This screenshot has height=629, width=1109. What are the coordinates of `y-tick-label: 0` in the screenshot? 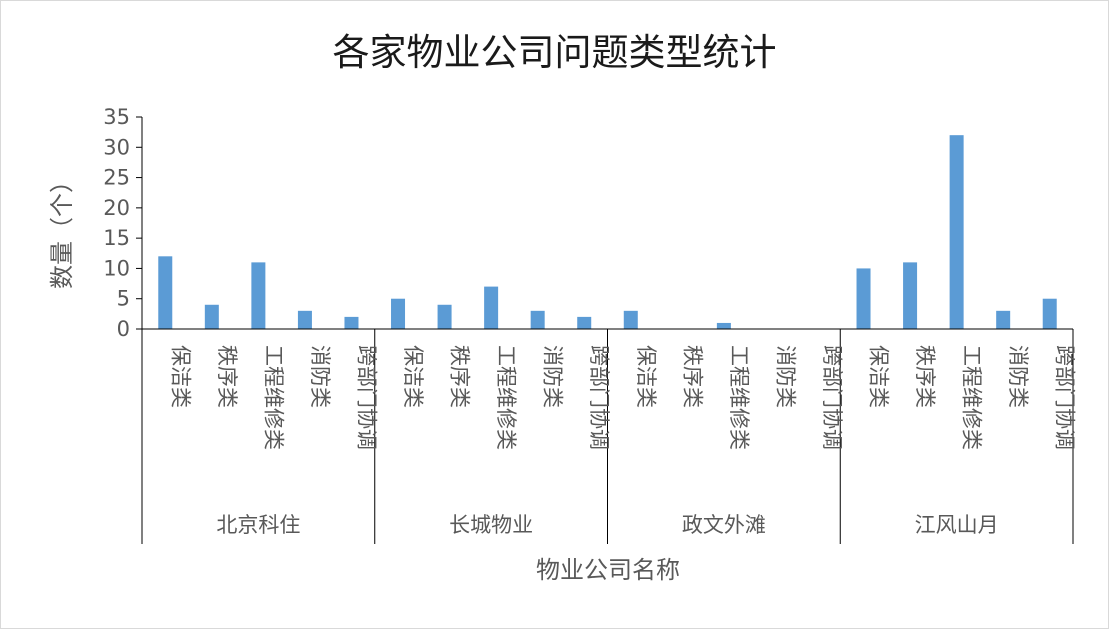 It's located at (123, 329).